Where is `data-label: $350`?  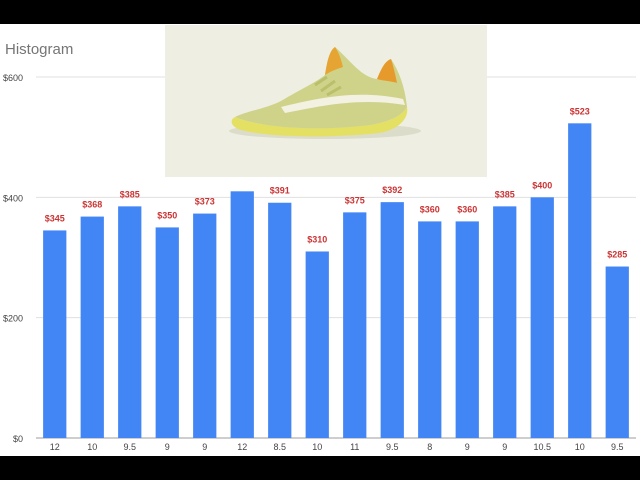 data-label: $350 is located at coordinates (167, 215).